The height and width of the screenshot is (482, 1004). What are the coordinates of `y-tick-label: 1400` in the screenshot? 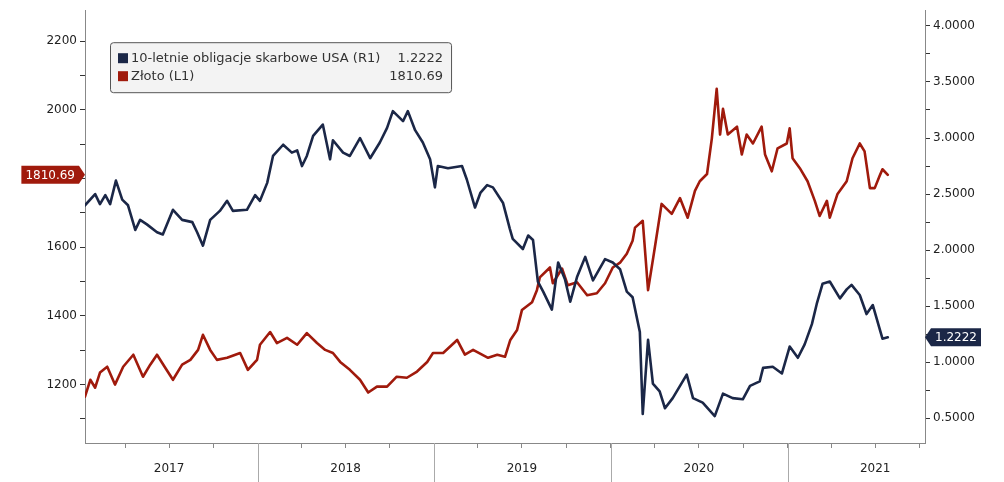 It's located at (61, 315).